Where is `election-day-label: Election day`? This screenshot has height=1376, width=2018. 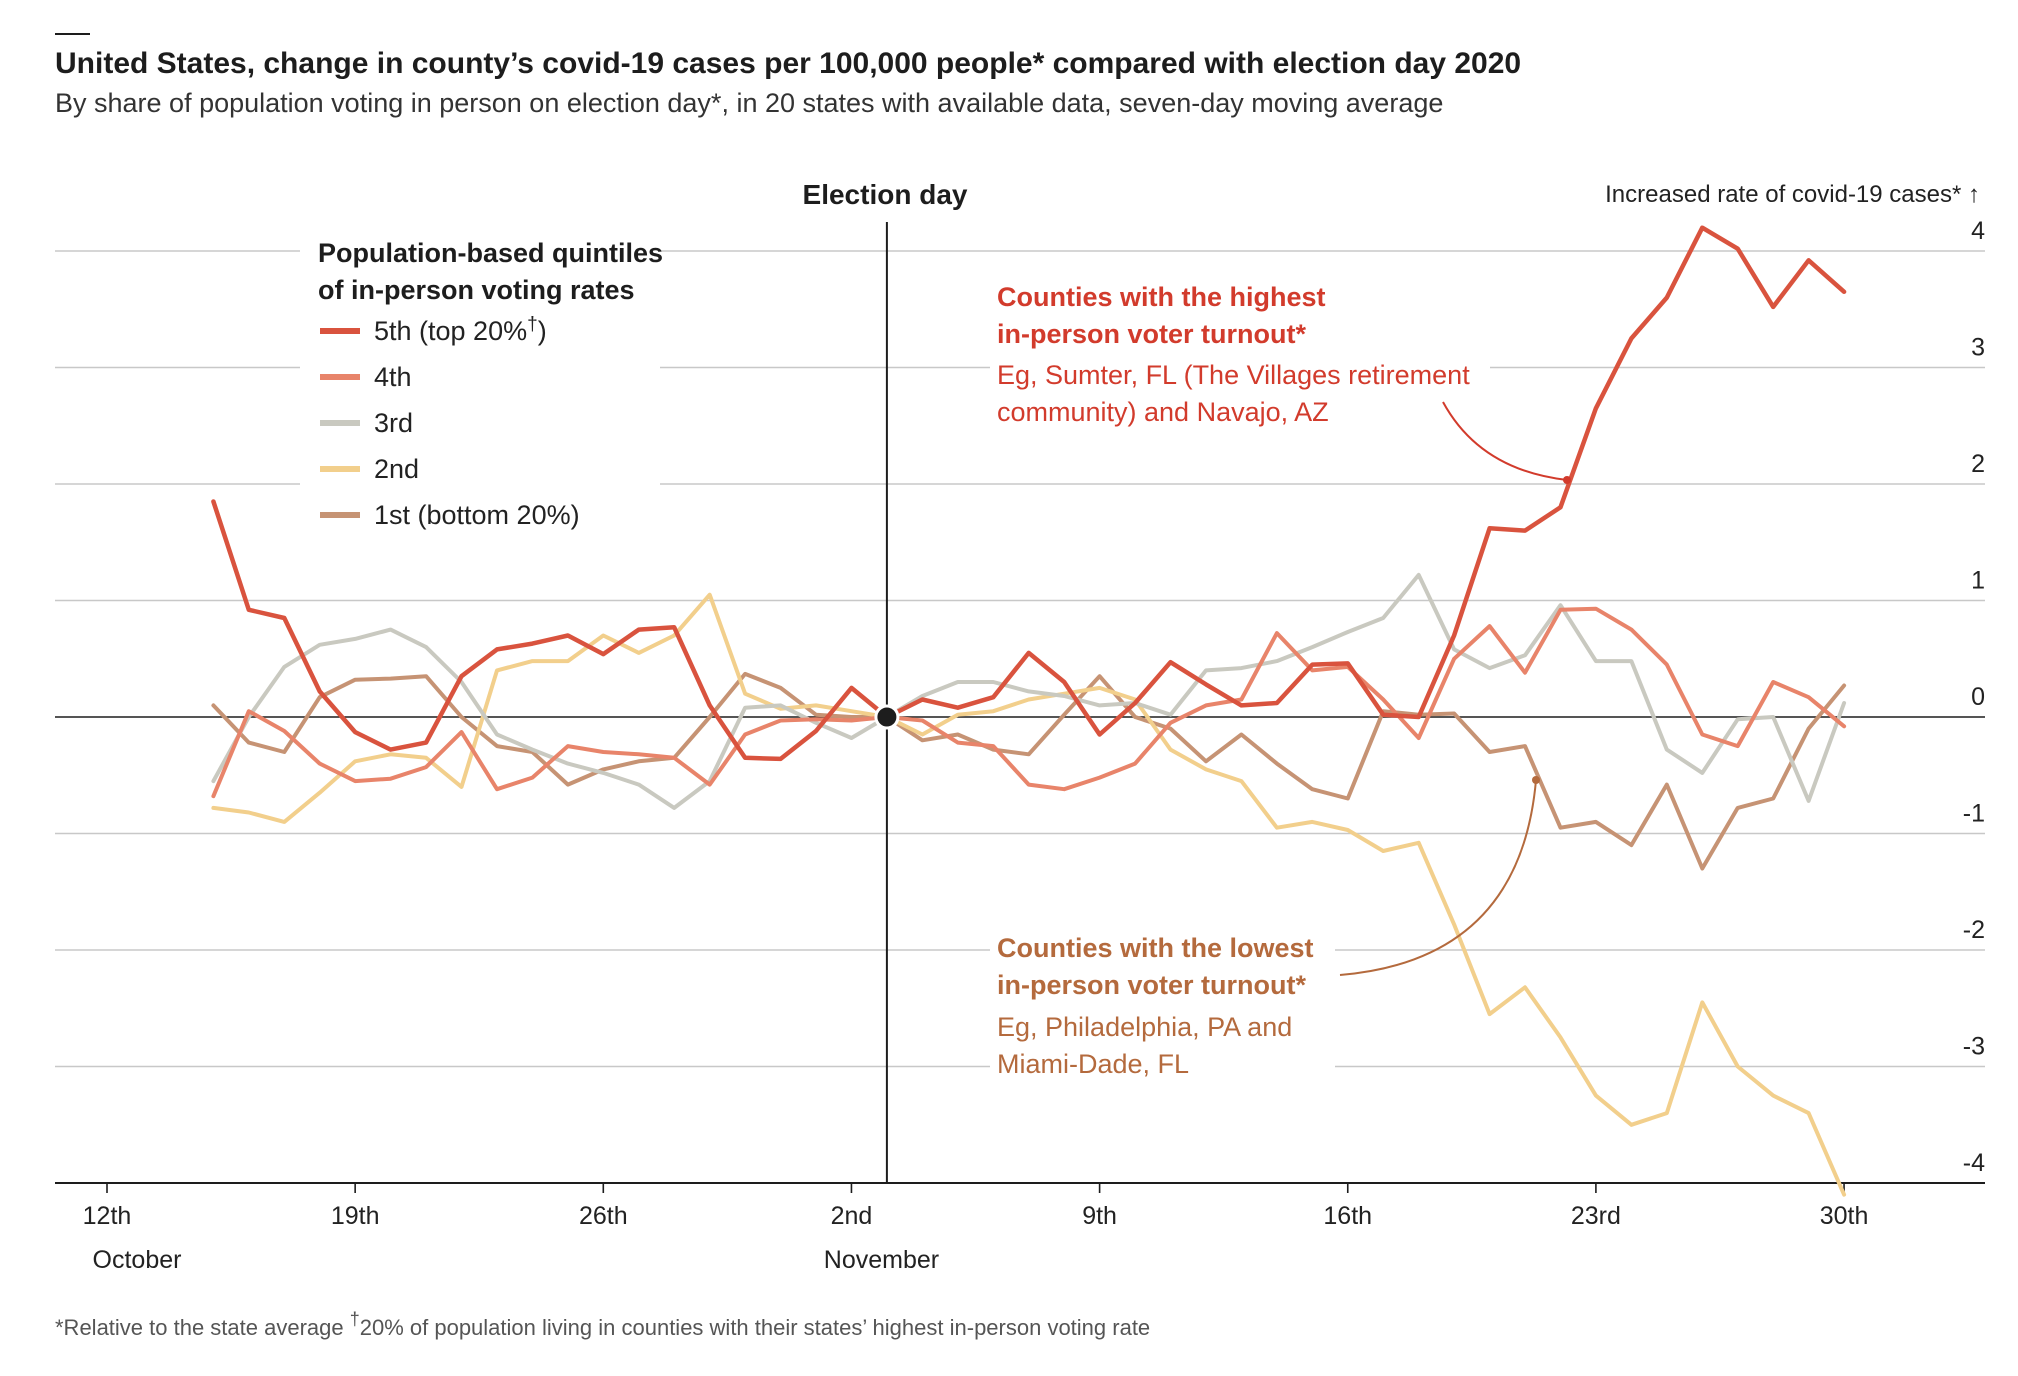
election-day-label: Election day is located at coordinates (885, 194).